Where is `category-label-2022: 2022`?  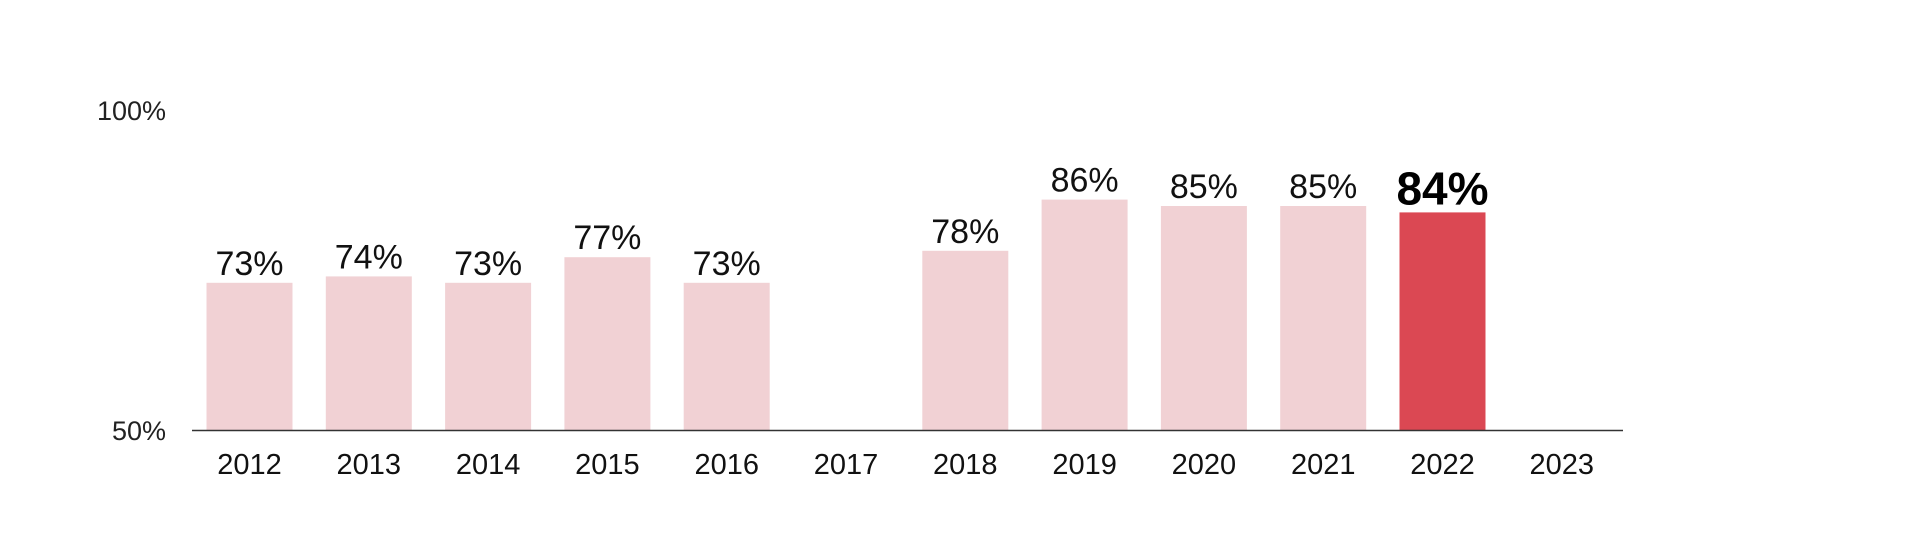
category-label-2022: 2022 is located at coordinates (1442, 465).